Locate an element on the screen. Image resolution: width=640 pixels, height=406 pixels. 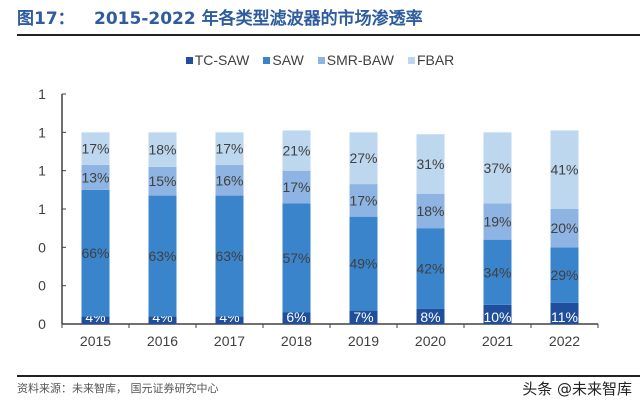
data-label: 6% is located at coordinates (296, 317).